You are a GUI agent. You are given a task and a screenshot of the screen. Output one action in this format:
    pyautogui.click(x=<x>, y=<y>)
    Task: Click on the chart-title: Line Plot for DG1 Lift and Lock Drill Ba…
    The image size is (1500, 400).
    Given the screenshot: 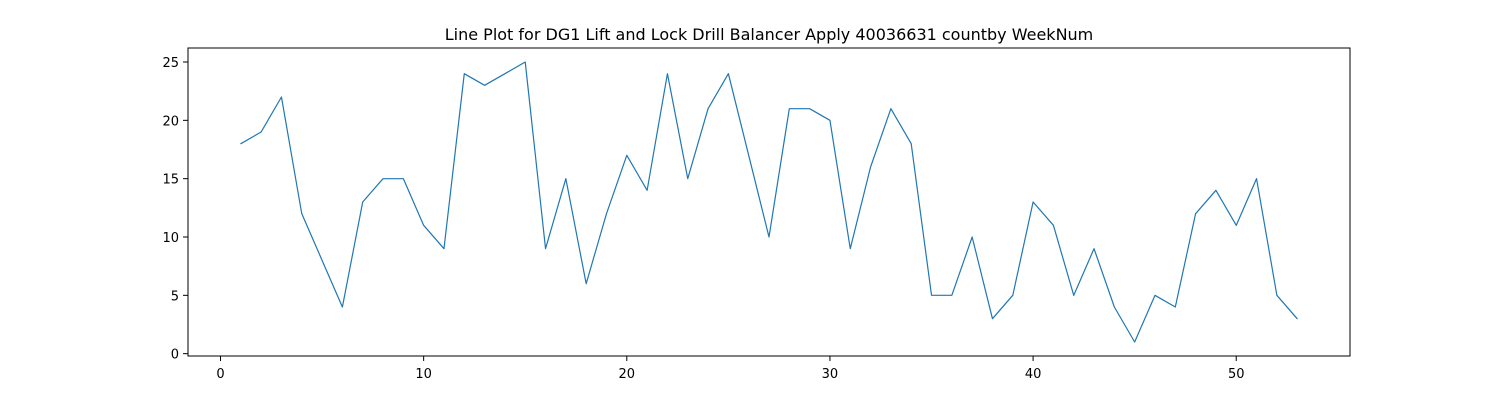 What is the action you would take?
    pyautogui.click(x=769, y=34)
    